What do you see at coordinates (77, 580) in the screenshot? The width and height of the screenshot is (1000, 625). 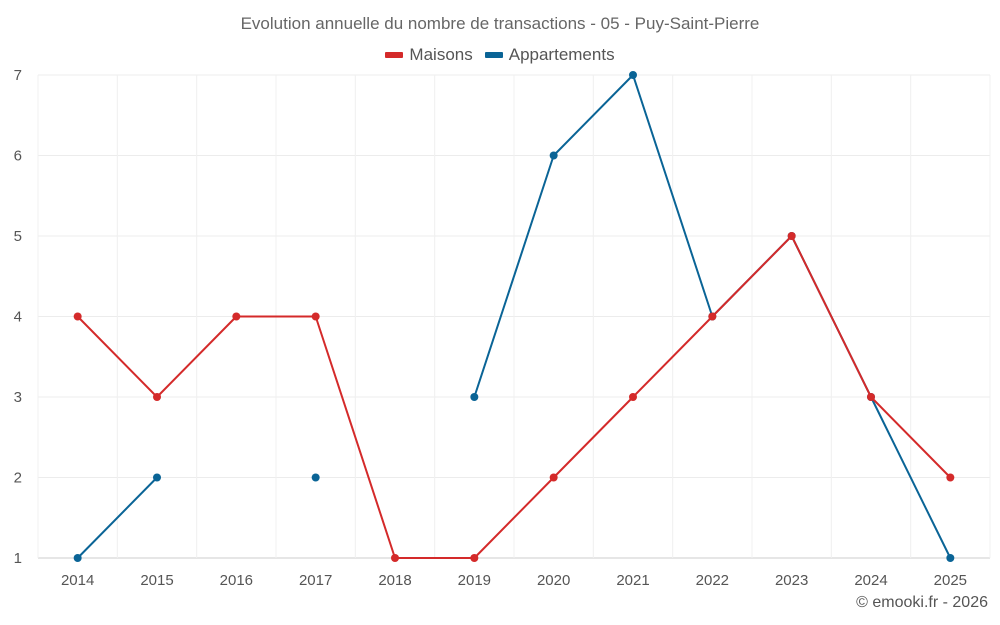 I see `x-tick-label: 2014` at bounding box center [77, 580].